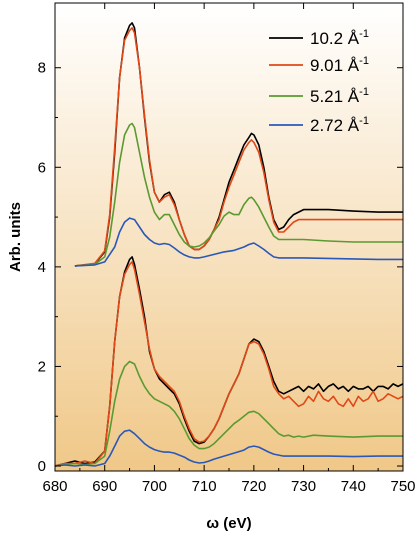 The image size is (420, 534). Describe the element at coordinates (104, 486) in the screenshot. I see `x-tick-label: 690` at that location.